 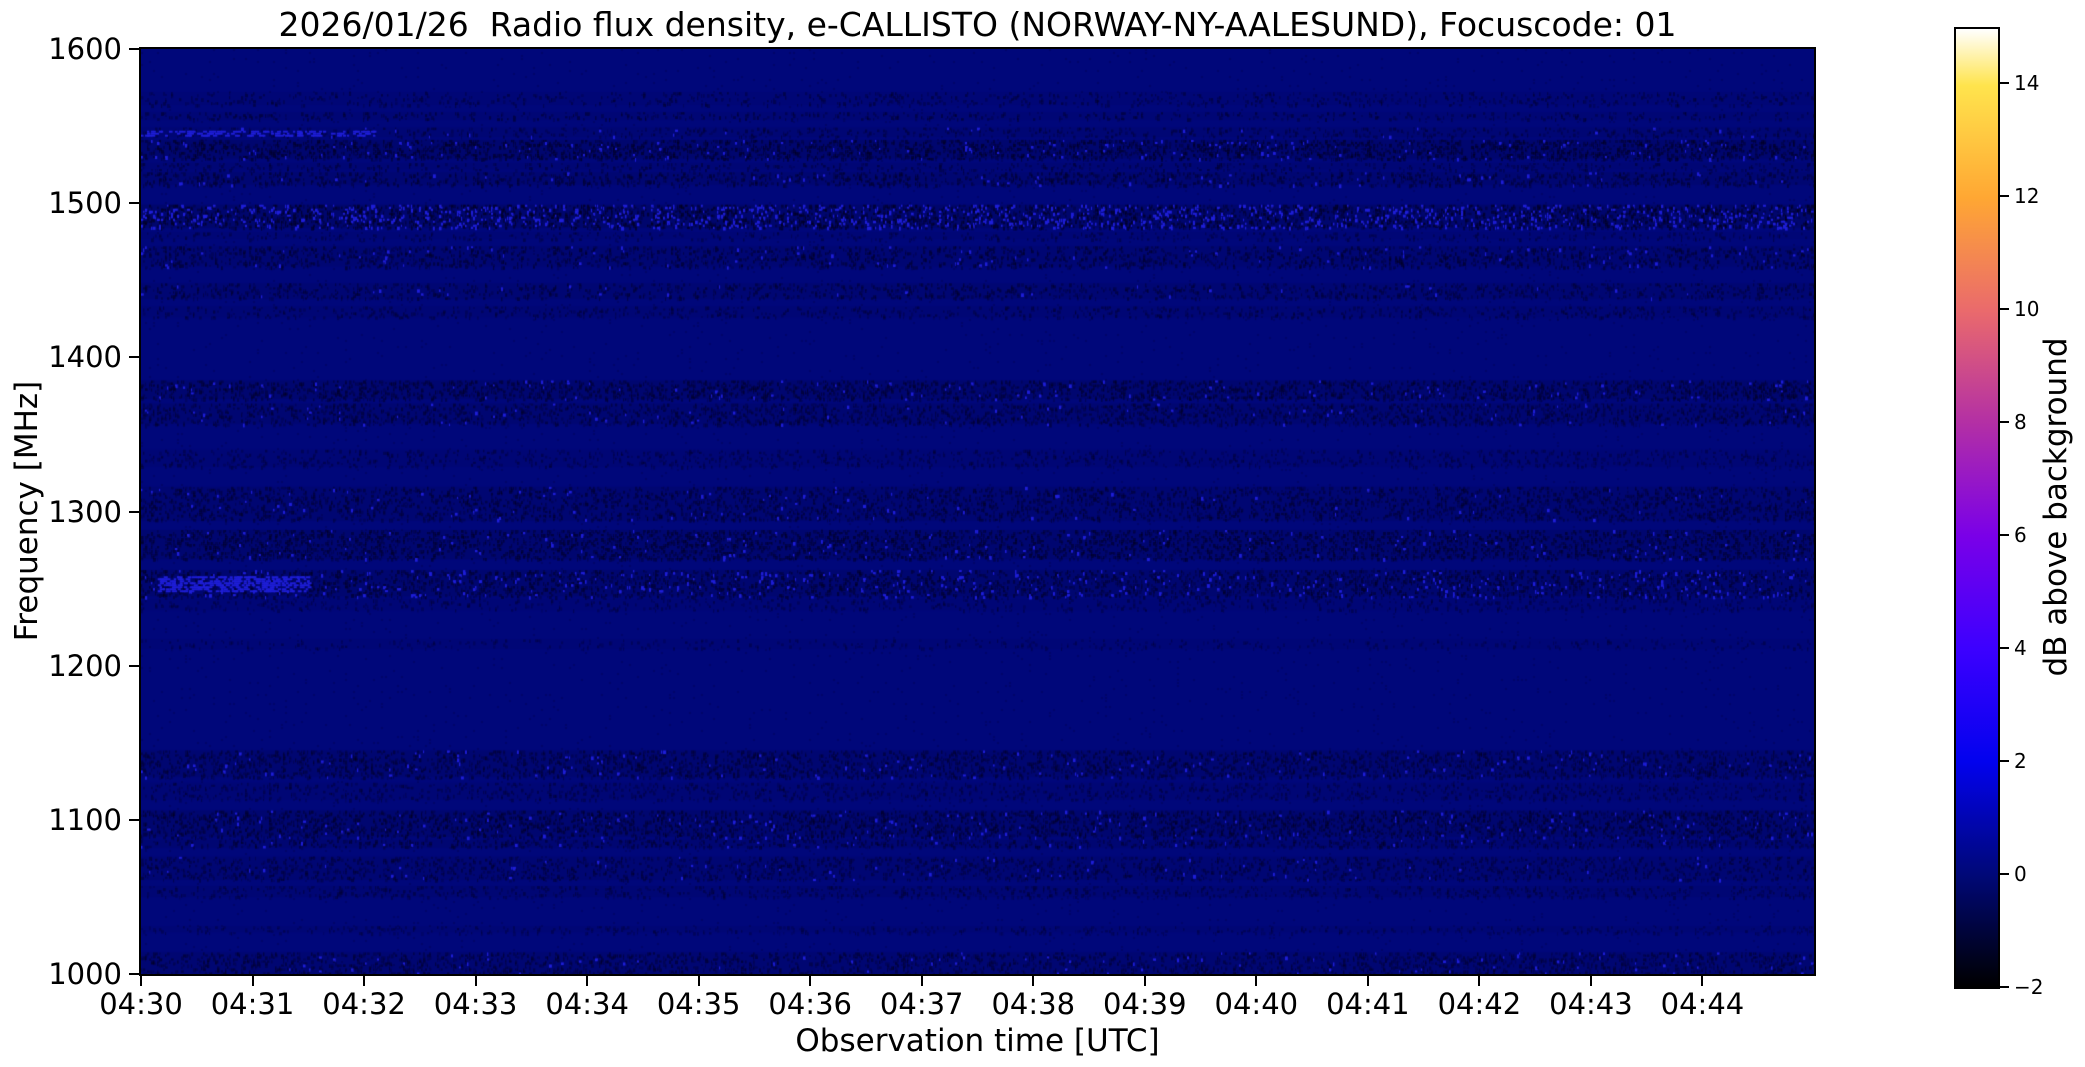 I want to click on x-tick-label: 04:31, so click(x=252, y=1004).